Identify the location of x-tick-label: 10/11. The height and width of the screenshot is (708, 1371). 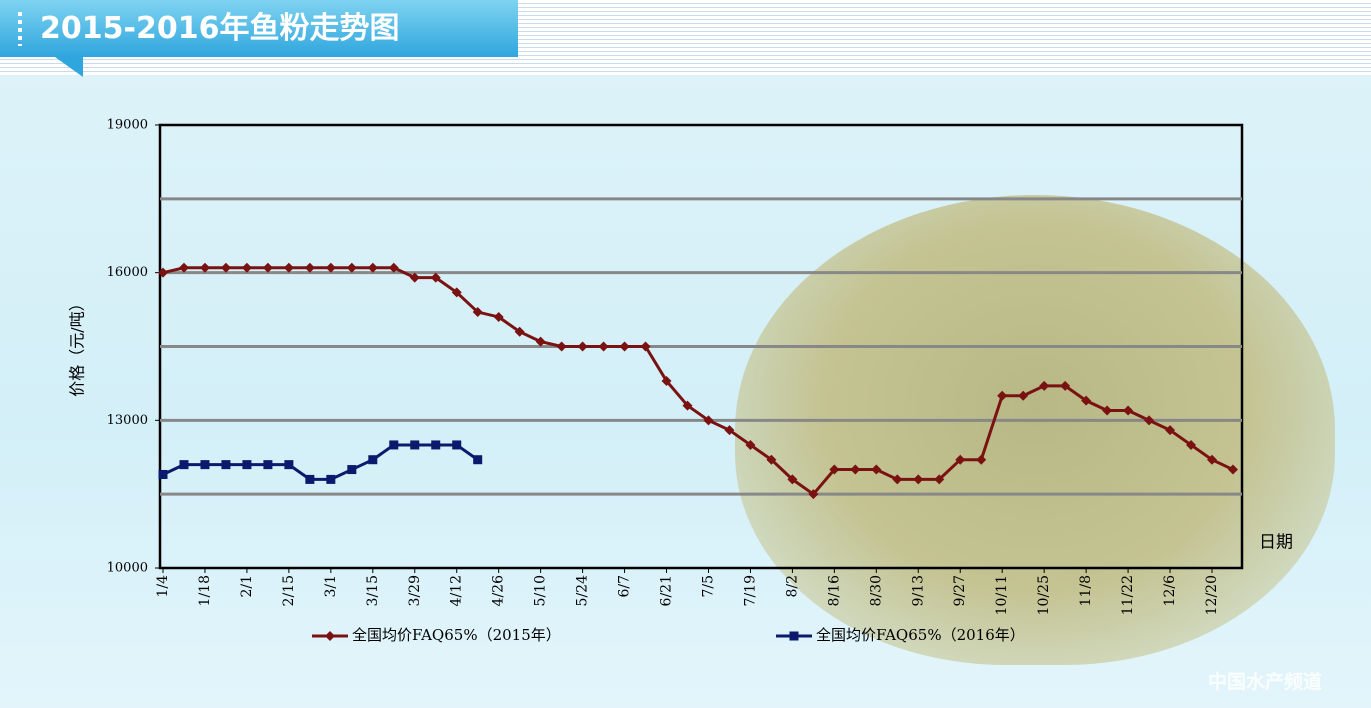
(1002, 595).